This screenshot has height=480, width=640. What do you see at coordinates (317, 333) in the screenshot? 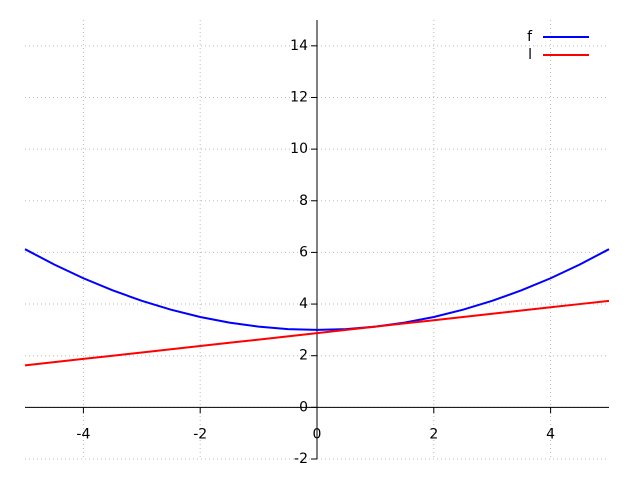
I see `series-line` at bounding box center [317, 333].